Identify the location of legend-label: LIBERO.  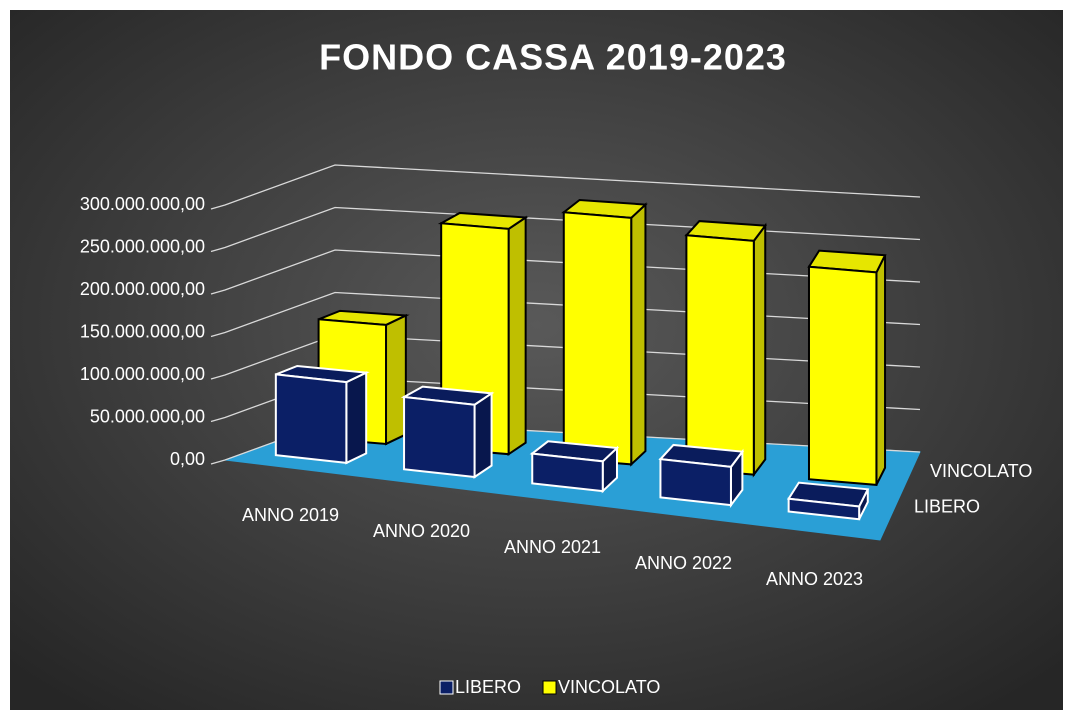
(488, 687).